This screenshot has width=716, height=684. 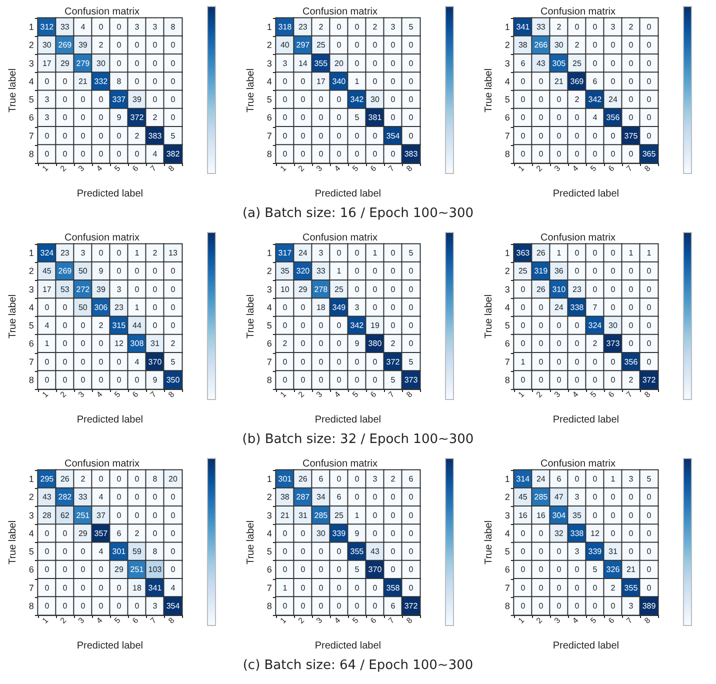 What do you see at coordinates (541, 515) in the screenshot?
I see `data-label: 16` at bounding box center [541, 515].